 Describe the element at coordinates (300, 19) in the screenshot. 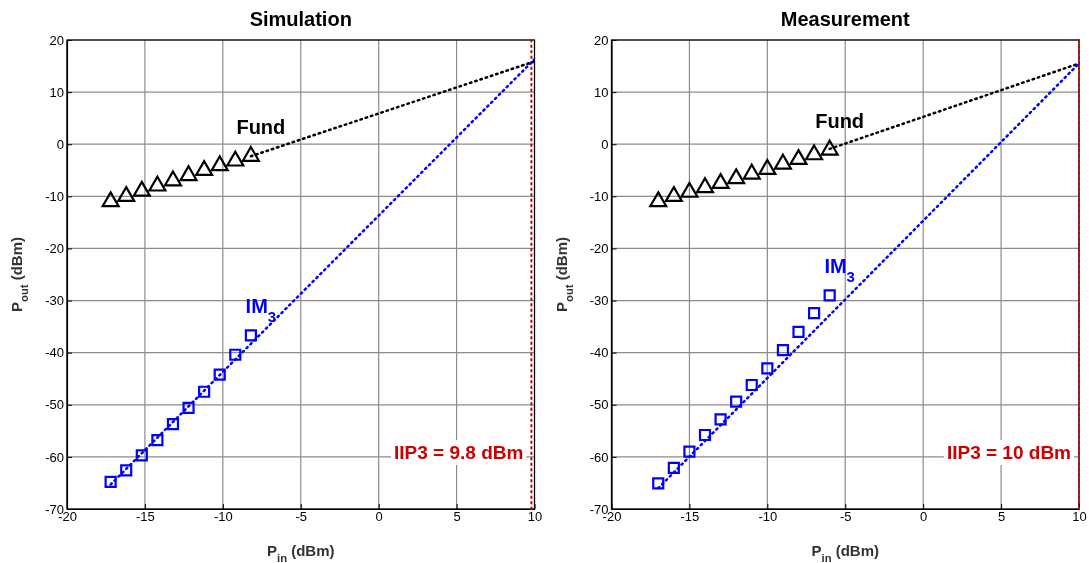

I see `chart-title: Simulation` at that location.